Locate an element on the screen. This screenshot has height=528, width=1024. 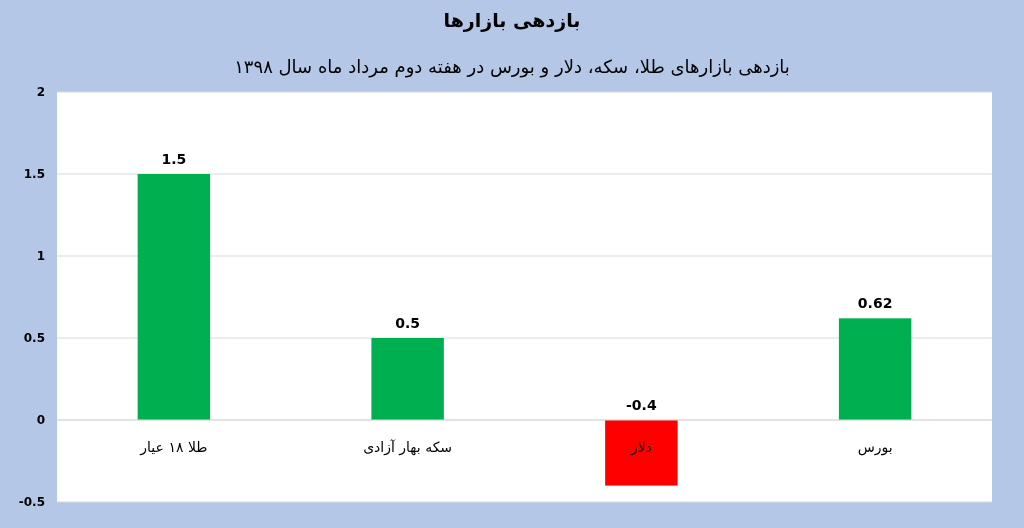
x-tick-label: طلا ۱۸ عیار is located at coordinates (173, 447).